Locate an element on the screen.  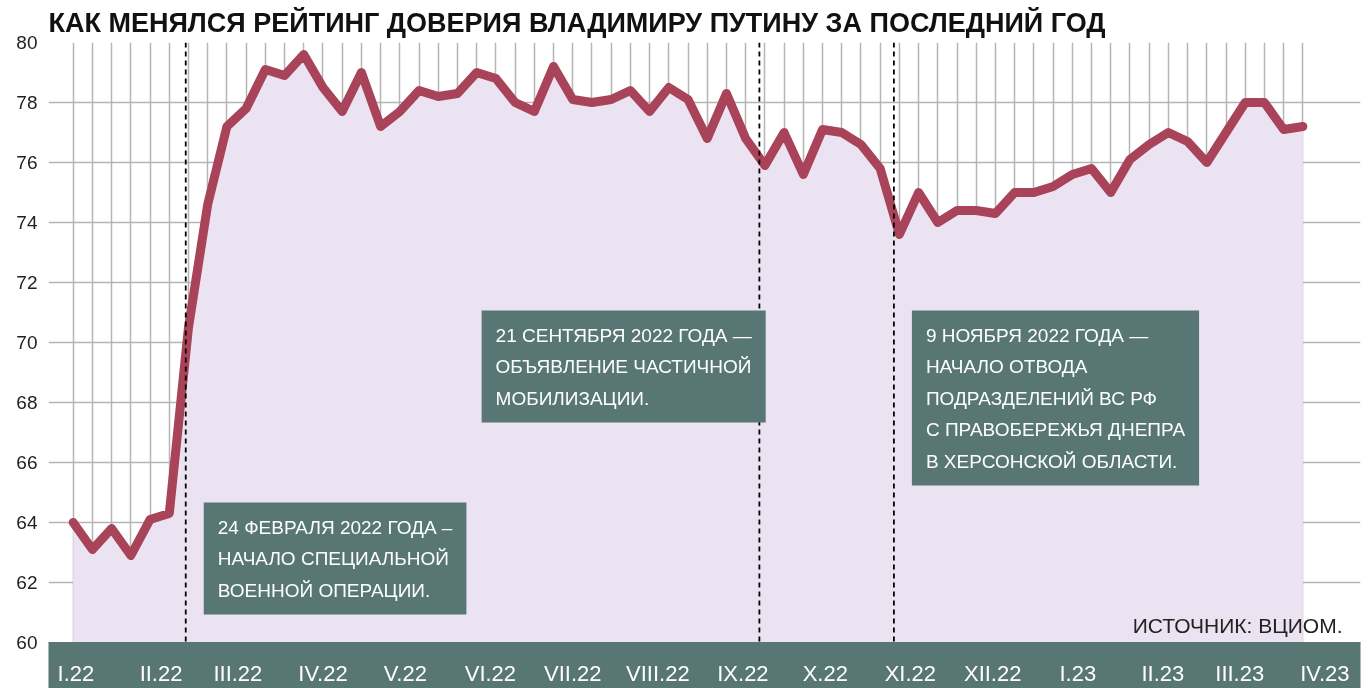
x-tick-label: II.23 is located at coordinates (1163, 673).